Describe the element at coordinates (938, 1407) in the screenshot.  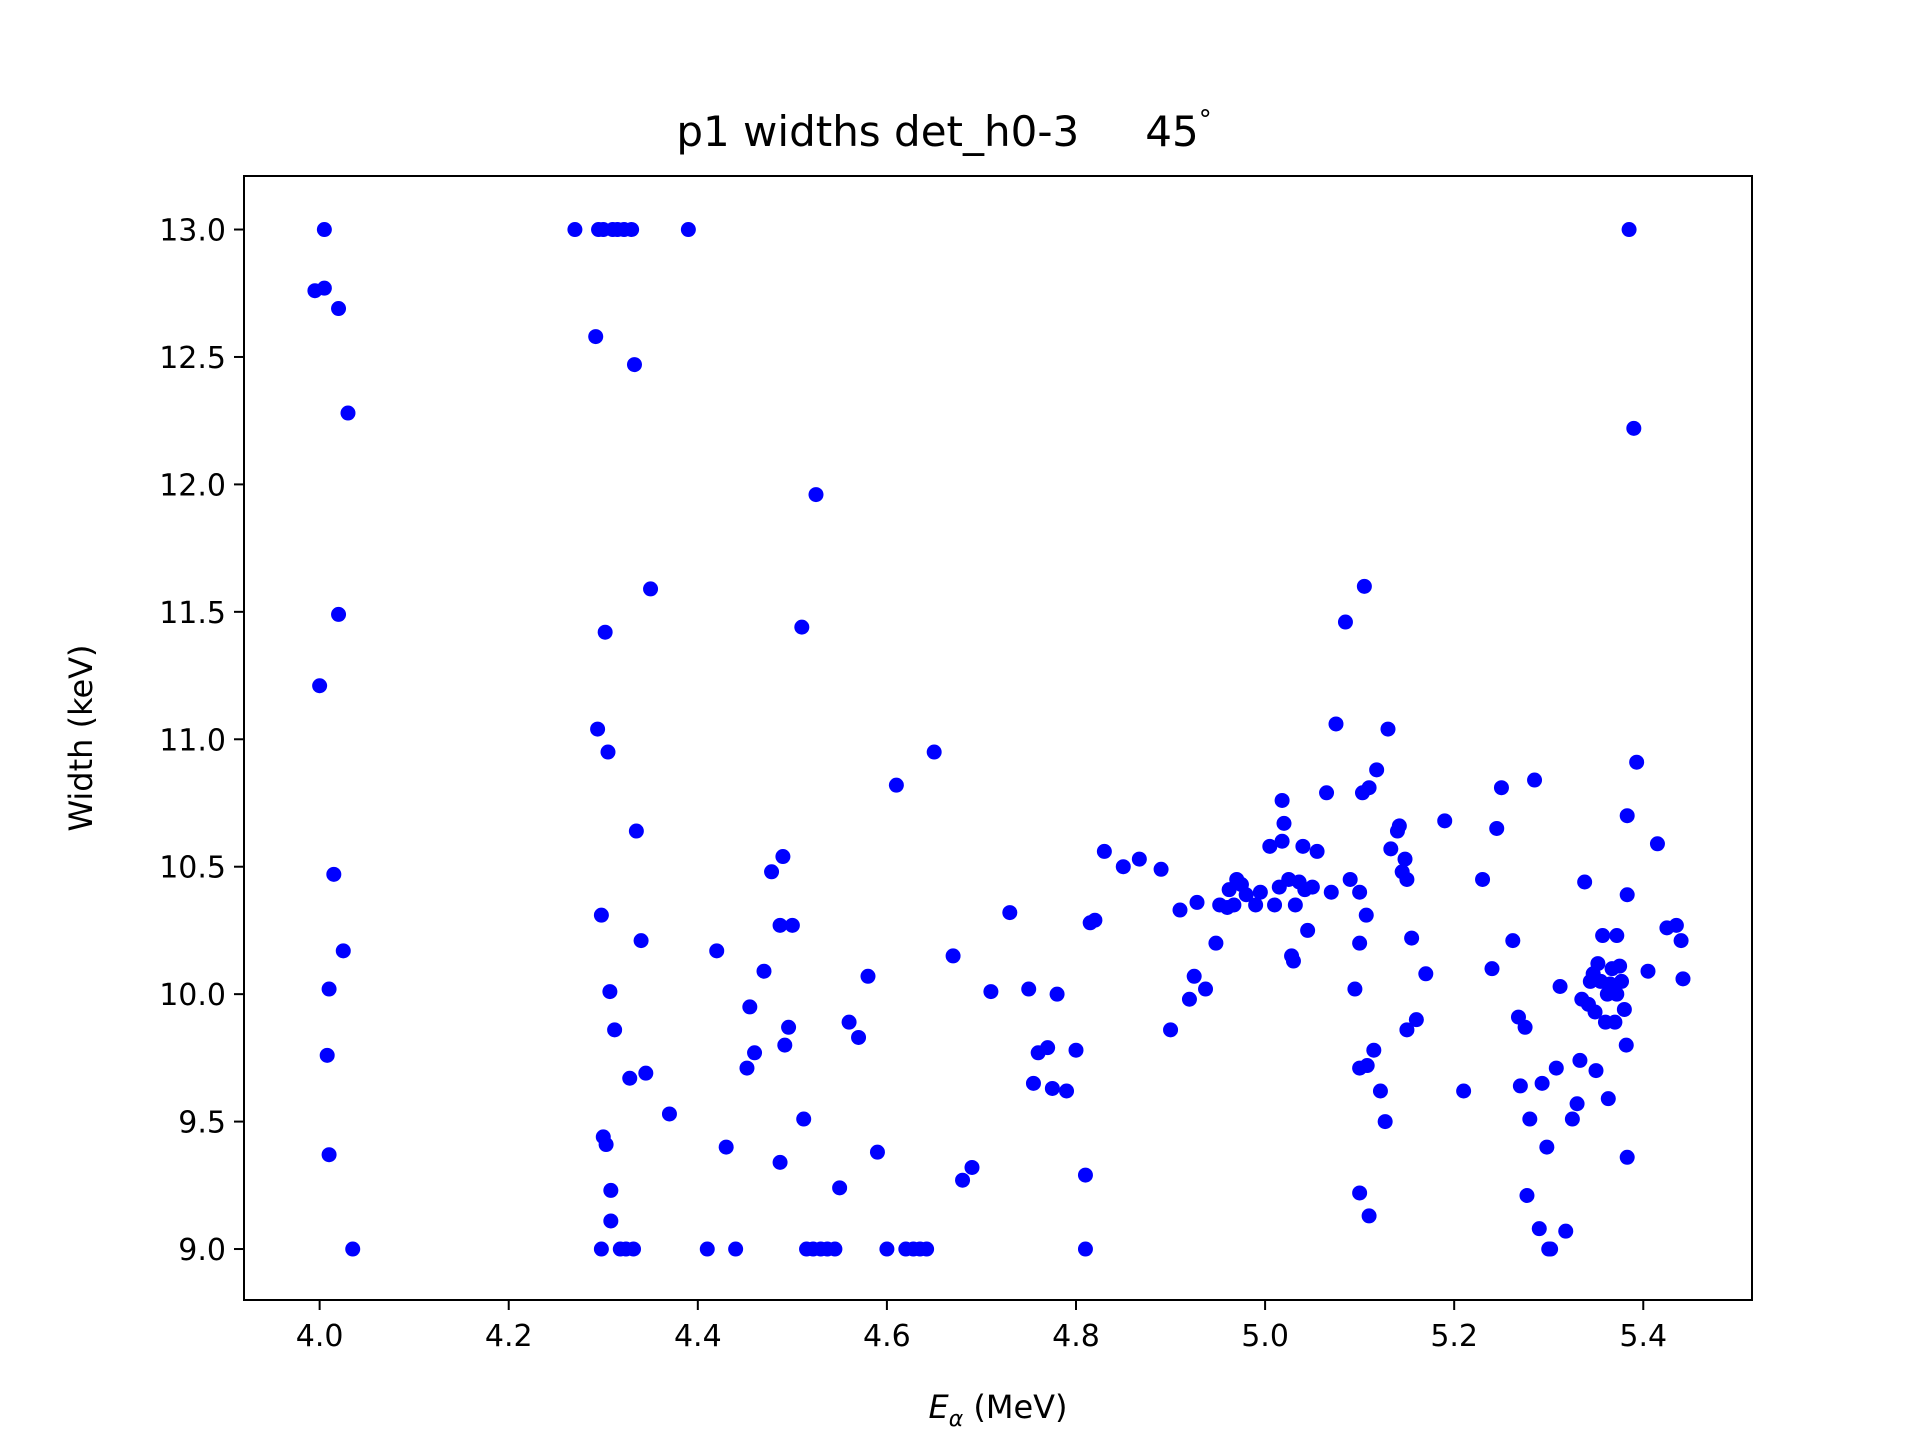
I see `x-axis-label-symbol: E` at that location.